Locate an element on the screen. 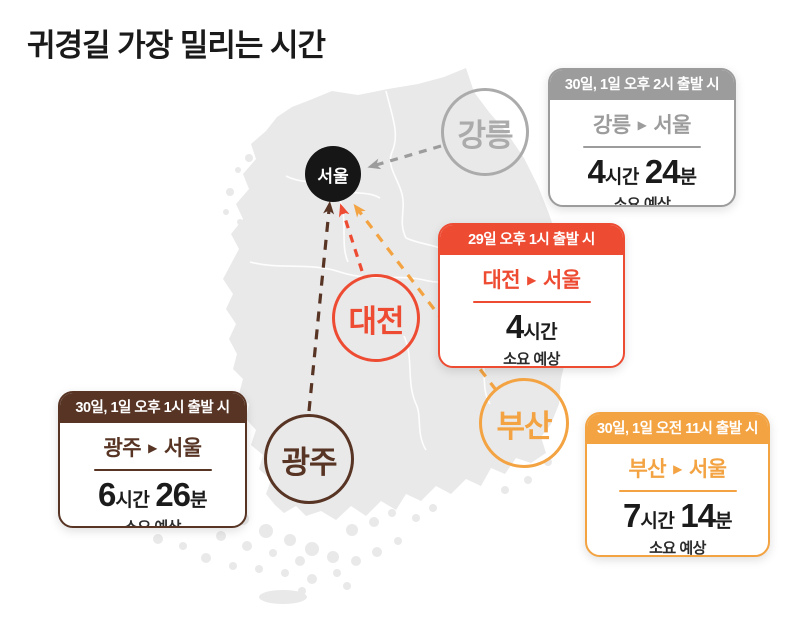 The height and width of the screenshot is (625, 800). arrow-daejeon-to-seoul is located at coordinates (351, 237).